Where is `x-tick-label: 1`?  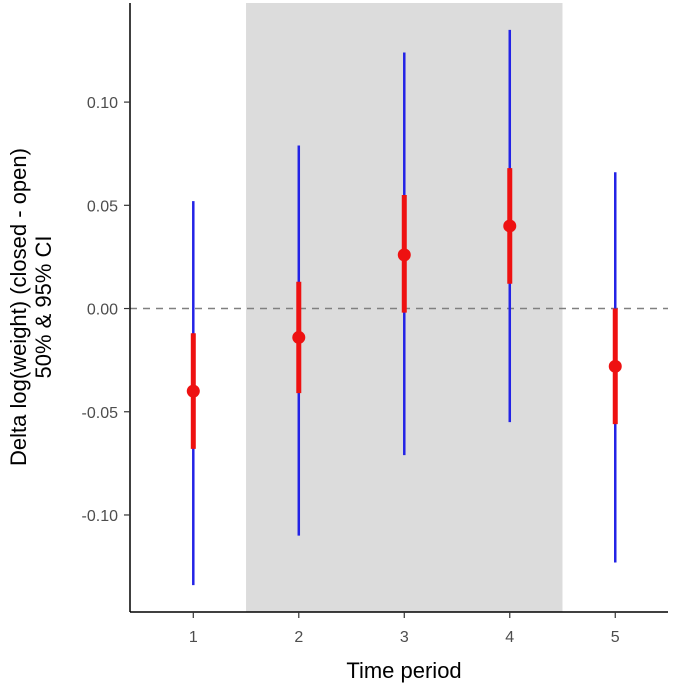
x-tick-label: 1 is located at coordinates (193, 637).